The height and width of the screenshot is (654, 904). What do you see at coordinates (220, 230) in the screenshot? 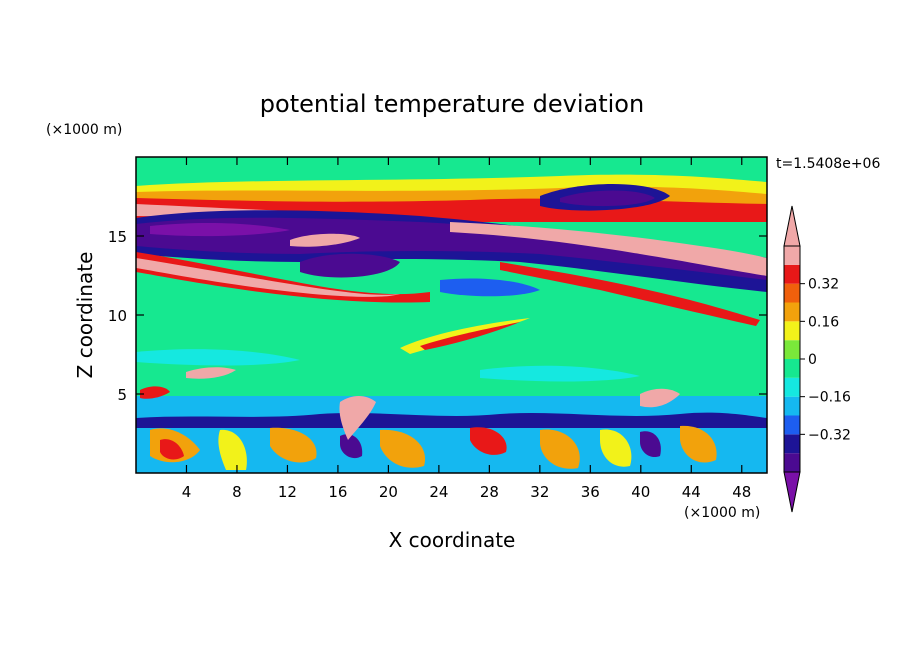
I see `upper-violet-core` at bounding box center [220, 230].